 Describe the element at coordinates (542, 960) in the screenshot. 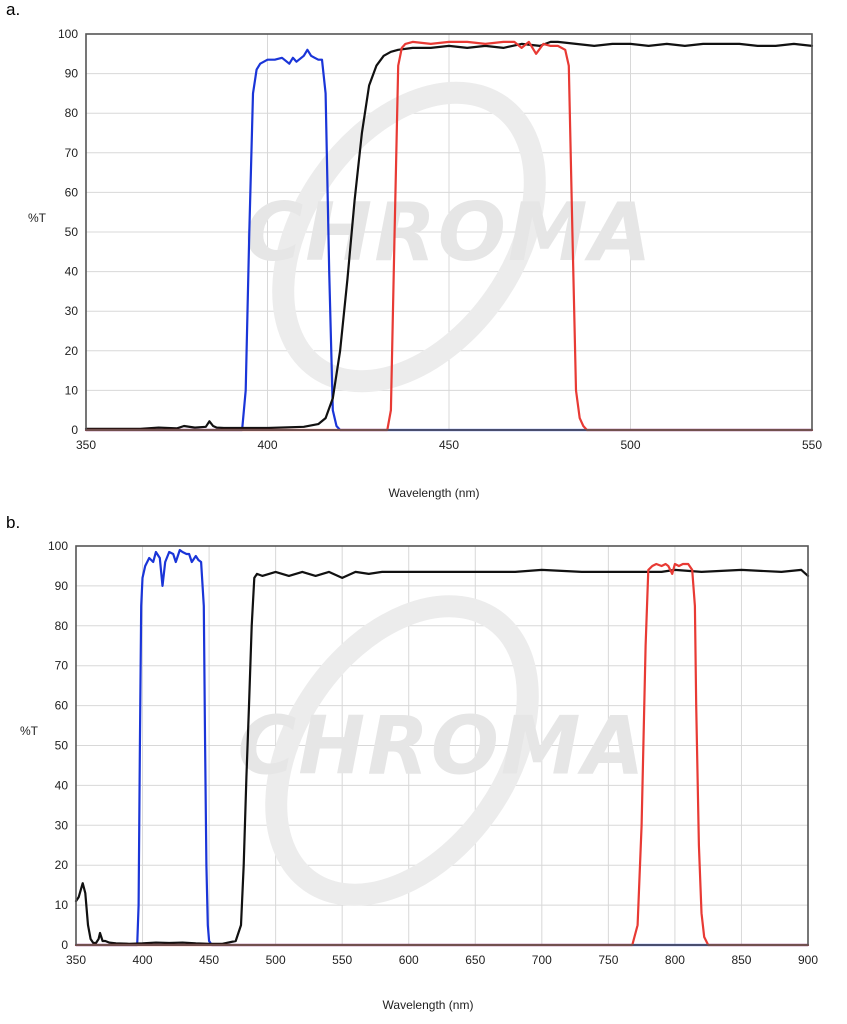

I see `x-tick-label: 700` at that location.